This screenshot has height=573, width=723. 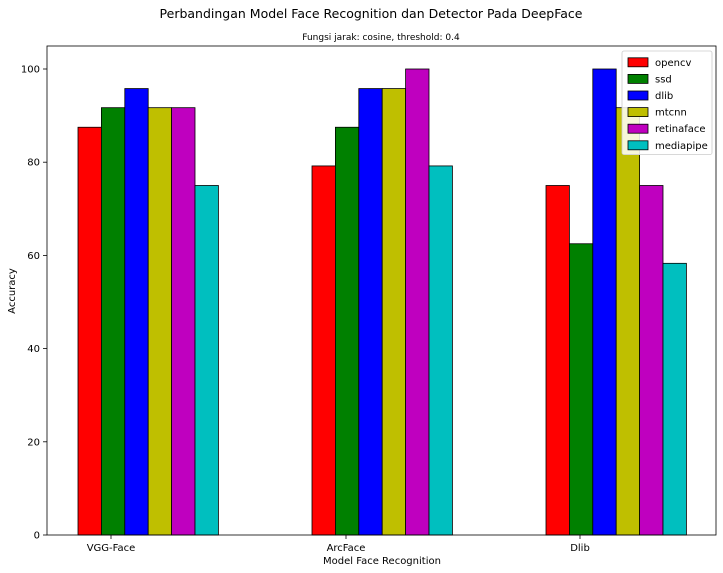 I want to click on x-tick-label: Dlib, so click(x=580, y=548).